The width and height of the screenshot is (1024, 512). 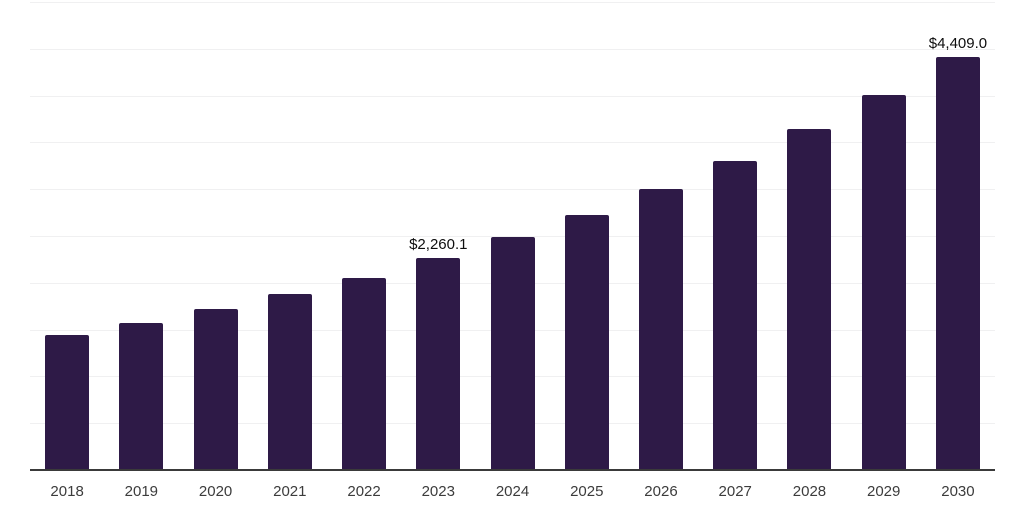 What do you see at coordinates (141, 396) in the screenshot?
I see `bar-2019` at bounding box center [141, 396].